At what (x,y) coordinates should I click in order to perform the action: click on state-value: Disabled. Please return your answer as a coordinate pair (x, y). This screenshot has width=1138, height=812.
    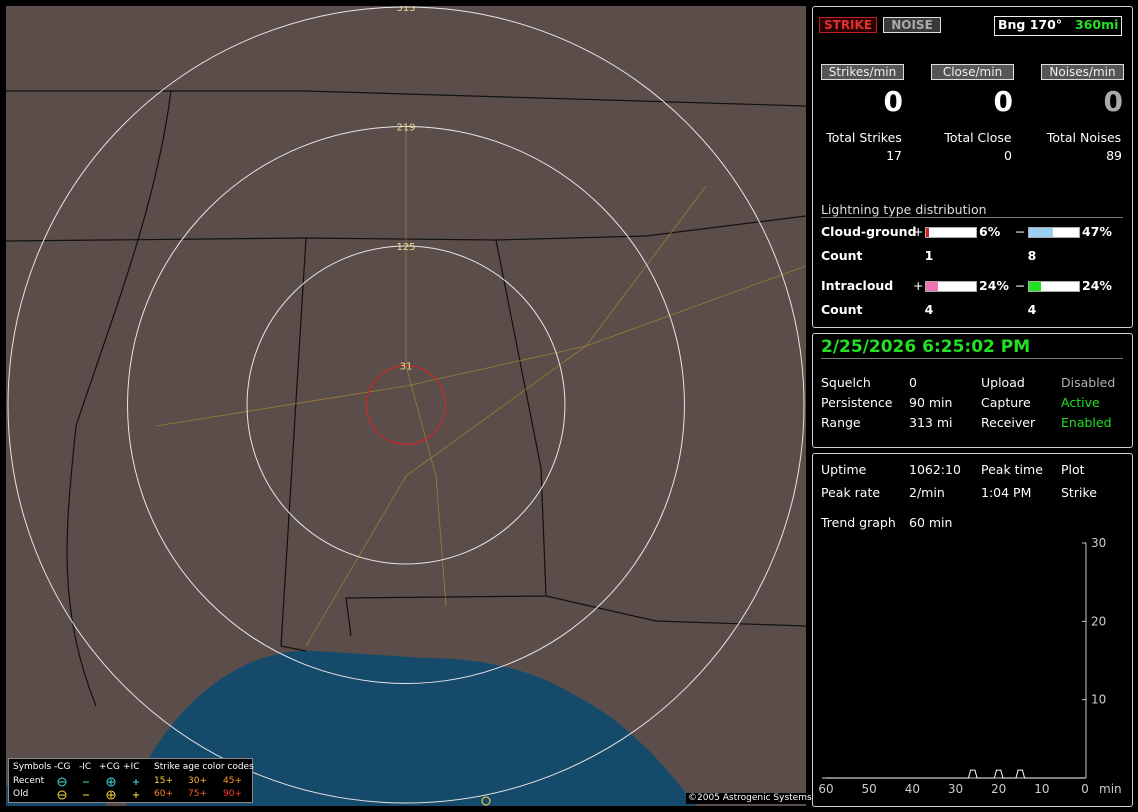
    Looking at the image, I should click on (1088, 382).